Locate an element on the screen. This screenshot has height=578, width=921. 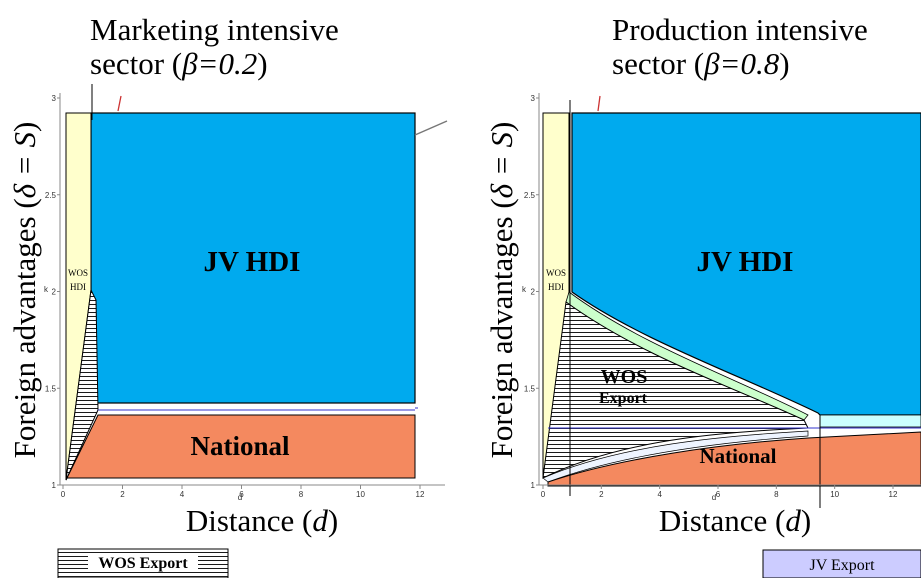
label-export: Export is located at coordinates (623, 398).